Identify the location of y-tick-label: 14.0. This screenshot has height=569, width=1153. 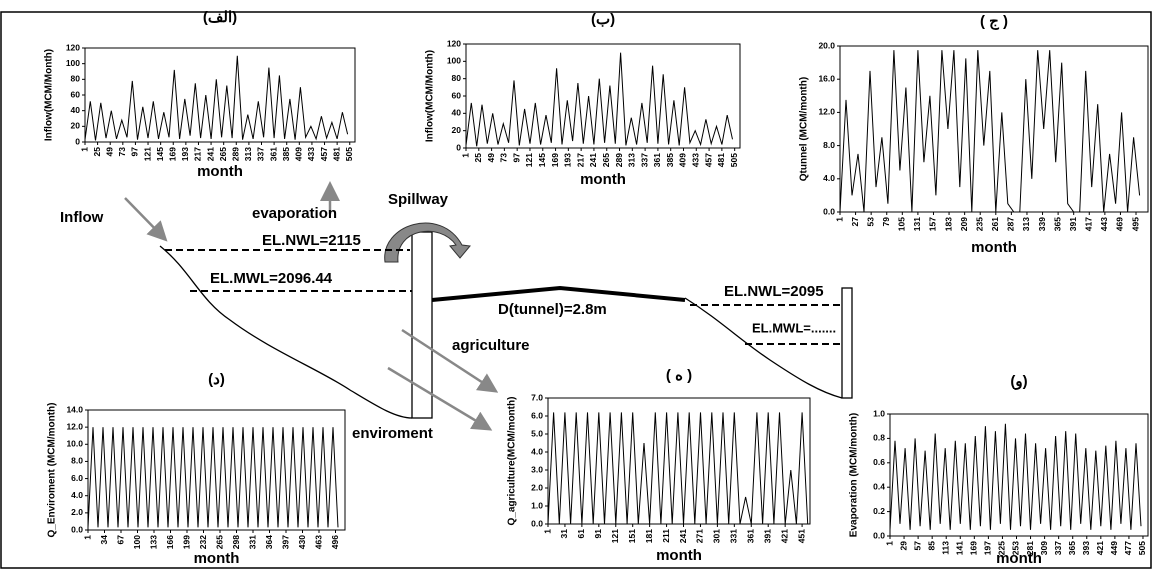
(74, 409).